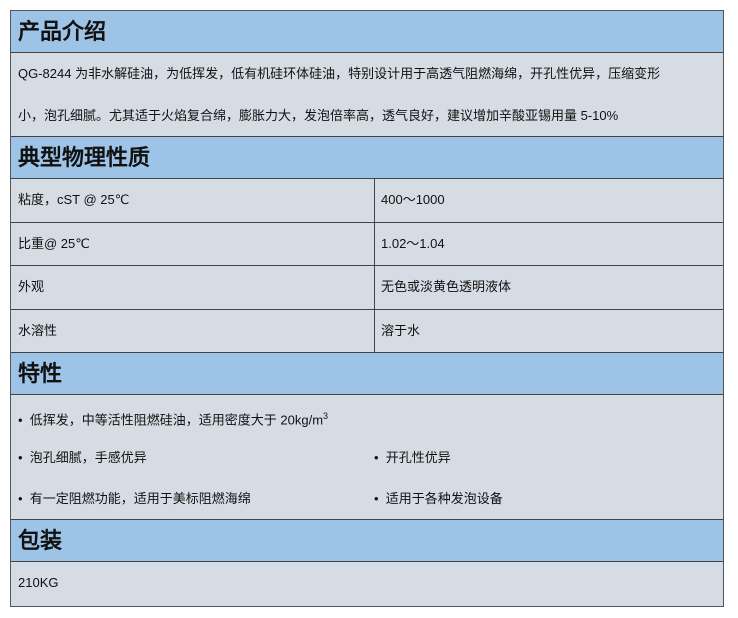 This screenshot has width=738, height=618. Describe the element at coordinates (446, 286) in the screenshot. I see `property-value: 无色或淡黄色透明液体` at that location.